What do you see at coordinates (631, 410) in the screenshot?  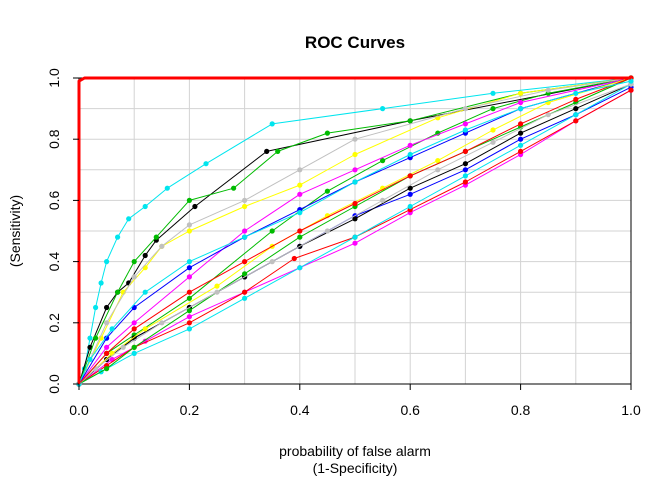 I see `x-tick-label: 1.0` at bounding box center [631, 410].